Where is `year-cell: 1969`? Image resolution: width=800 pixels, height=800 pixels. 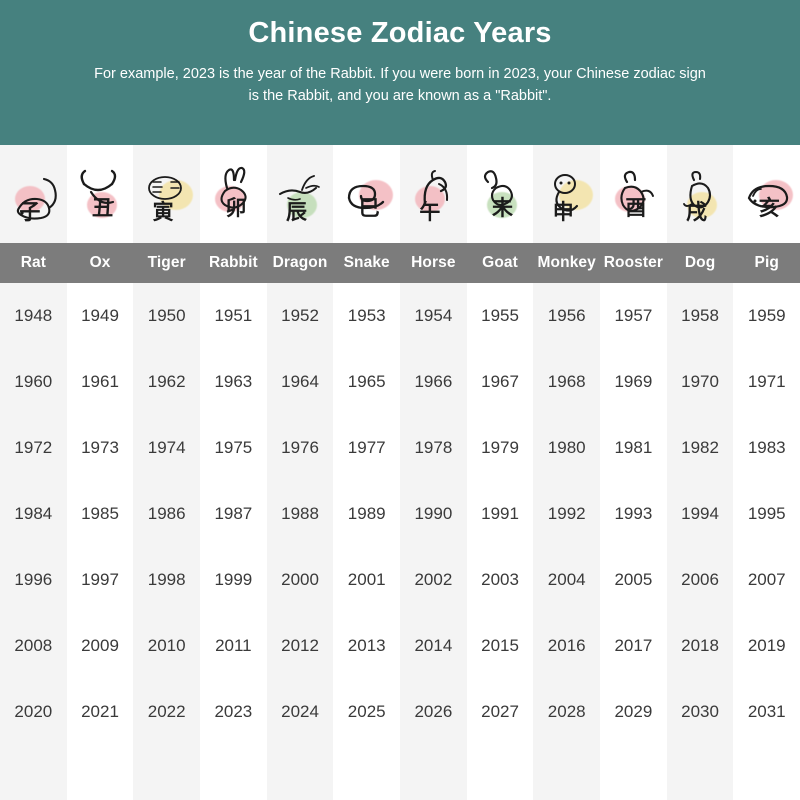
year-cell: 1969 is located at coordinates (633, 381).